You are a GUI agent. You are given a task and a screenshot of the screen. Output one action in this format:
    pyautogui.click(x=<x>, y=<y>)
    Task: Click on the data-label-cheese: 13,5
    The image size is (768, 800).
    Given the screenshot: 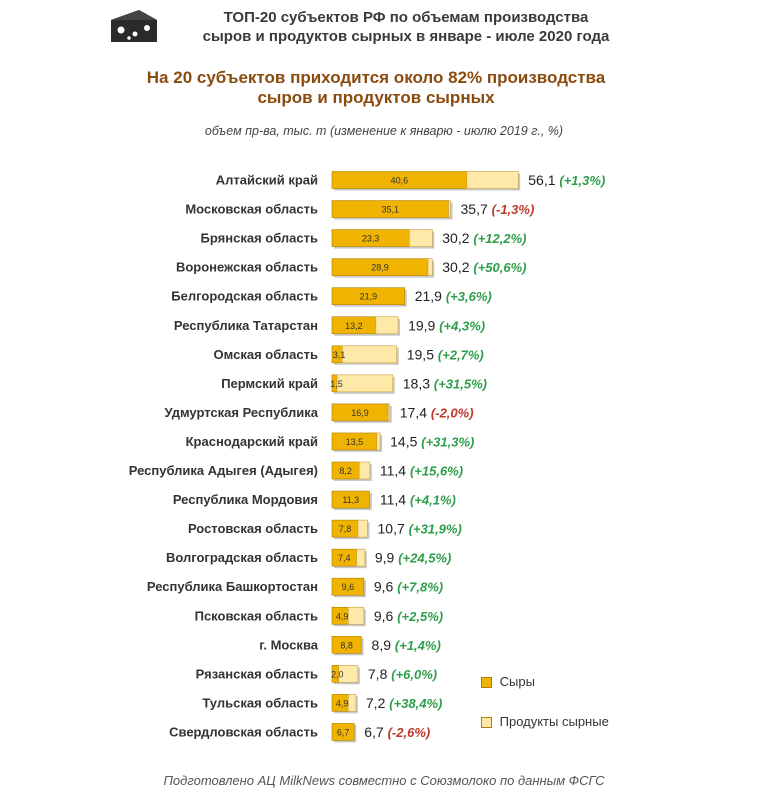 What is the action you would take?
    pyautogui.click(x=355, y=442)
    